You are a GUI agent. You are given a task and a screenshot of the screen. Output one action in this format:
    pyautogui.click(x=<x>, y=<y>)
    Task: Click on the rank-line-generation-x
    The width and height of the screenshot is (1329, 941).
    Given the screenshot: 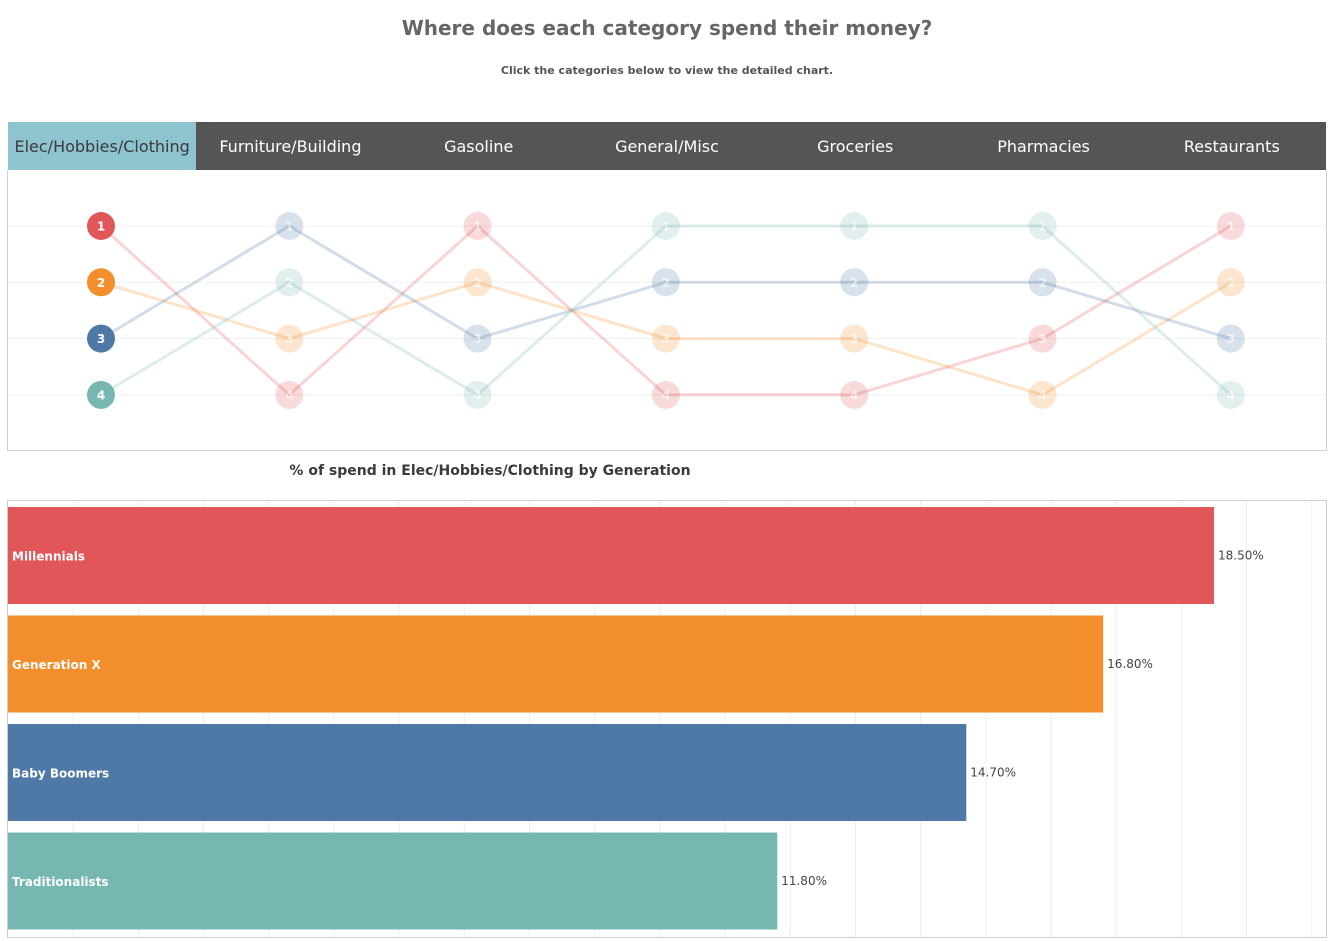 What is the action you would take?
    pyautogui.click(x=666, y=338)
    